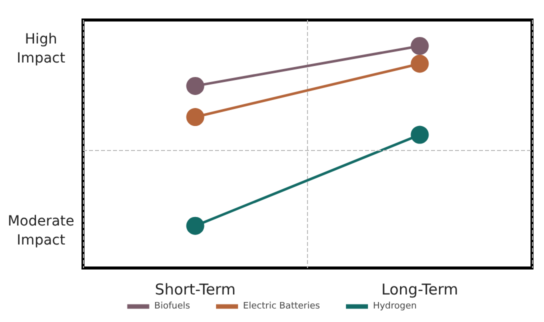 This screenshot has height=322, width=544. I want to click on text: High Impact, so click(41, 49).